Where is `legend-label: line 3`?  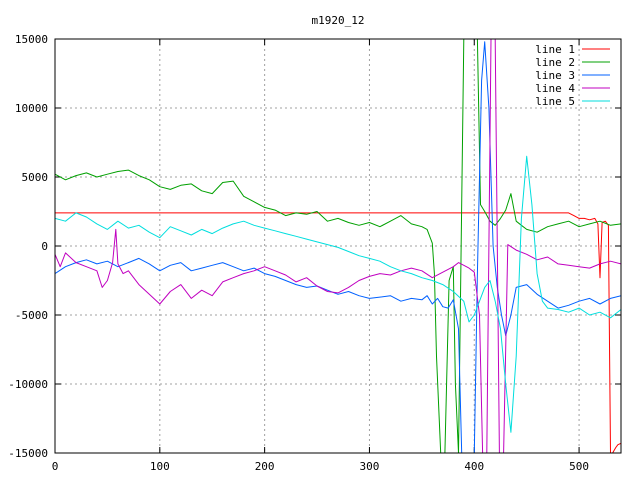 legend-label: line 3 is located at coordinates (555, 75).